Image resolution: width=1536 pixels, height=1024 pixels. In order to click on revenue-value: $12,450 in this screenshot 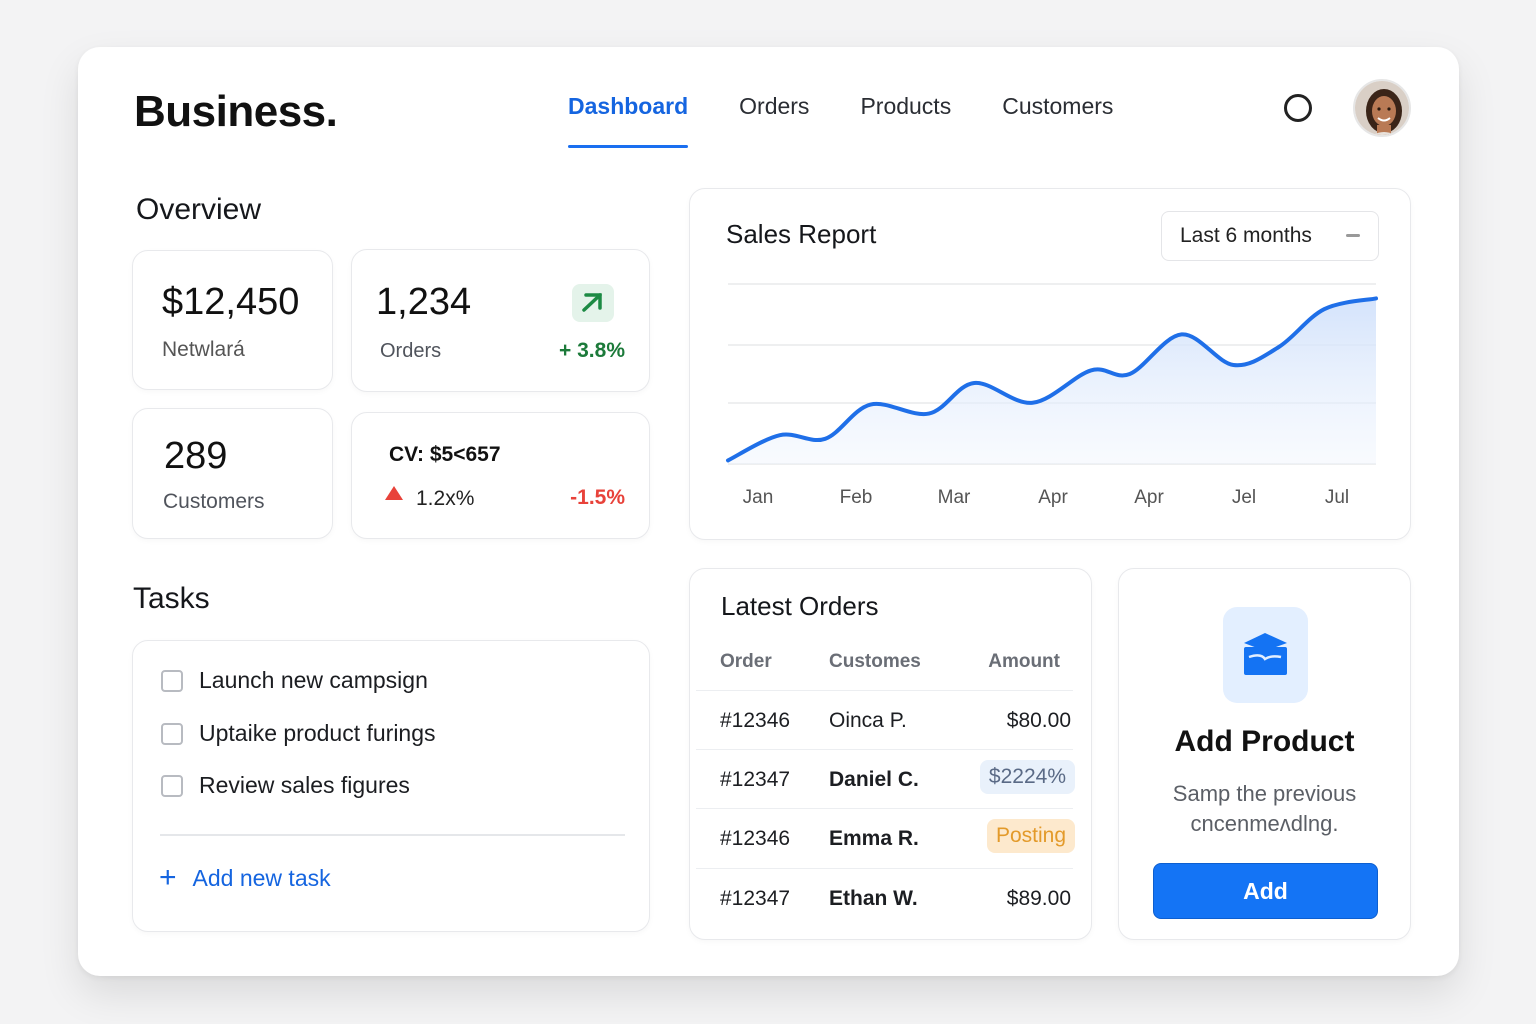, I will do `click(231, 302)`.